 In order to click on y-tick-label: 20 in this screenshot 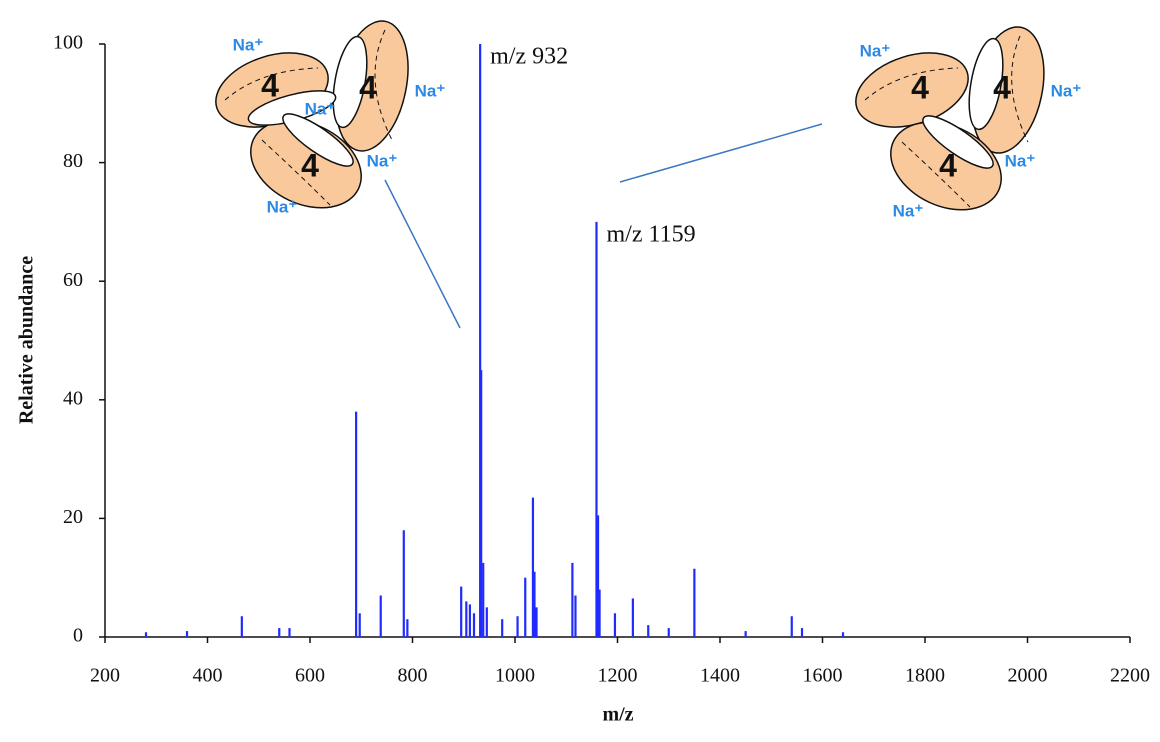, I will do `click(73, 517)`.